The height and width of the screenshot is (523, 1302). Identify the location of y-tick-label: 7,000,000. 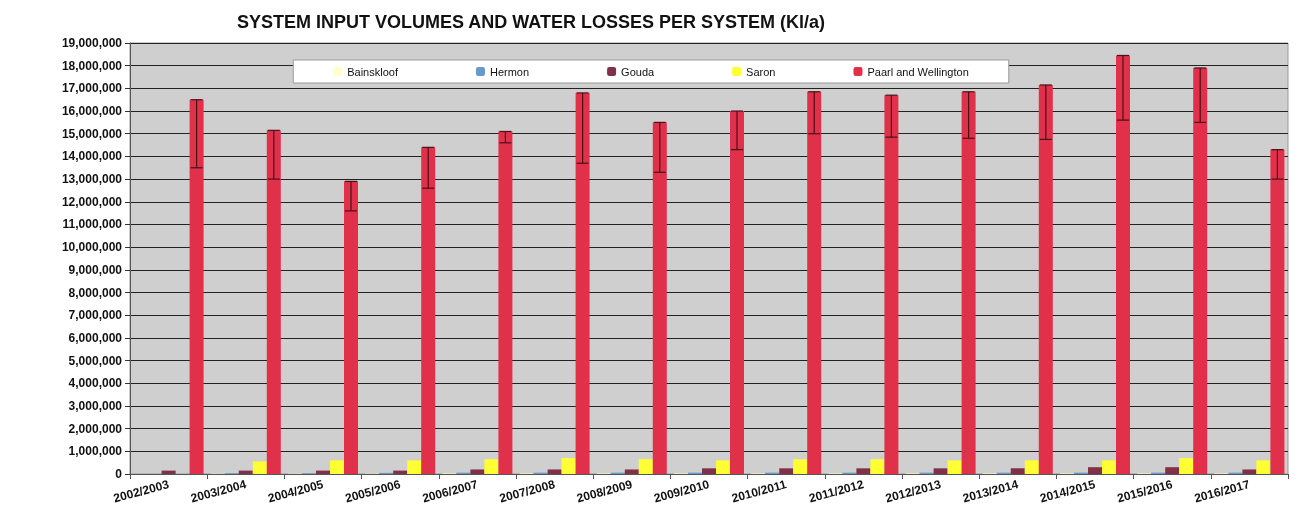
(95, 315).